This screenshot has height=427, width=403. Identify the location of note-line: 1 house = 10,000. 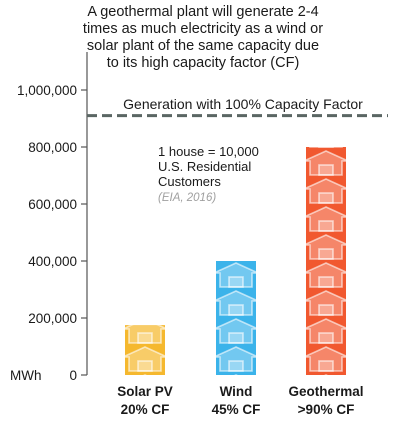
(208, 151).